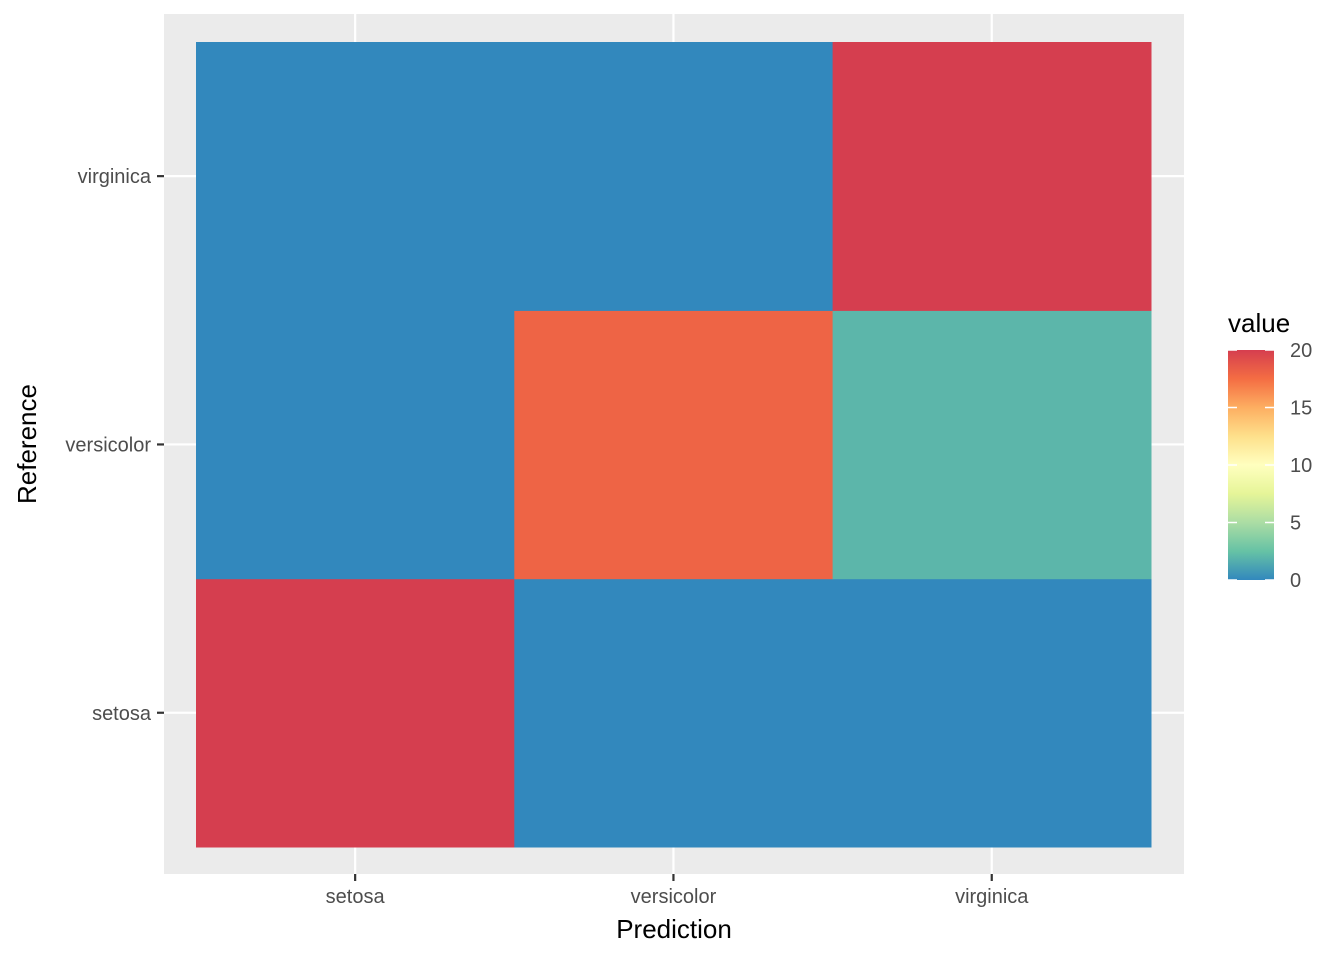 This screenshot has height=960, width=1344. I want to click on x-tick-label: virginica, so click(992, 897).